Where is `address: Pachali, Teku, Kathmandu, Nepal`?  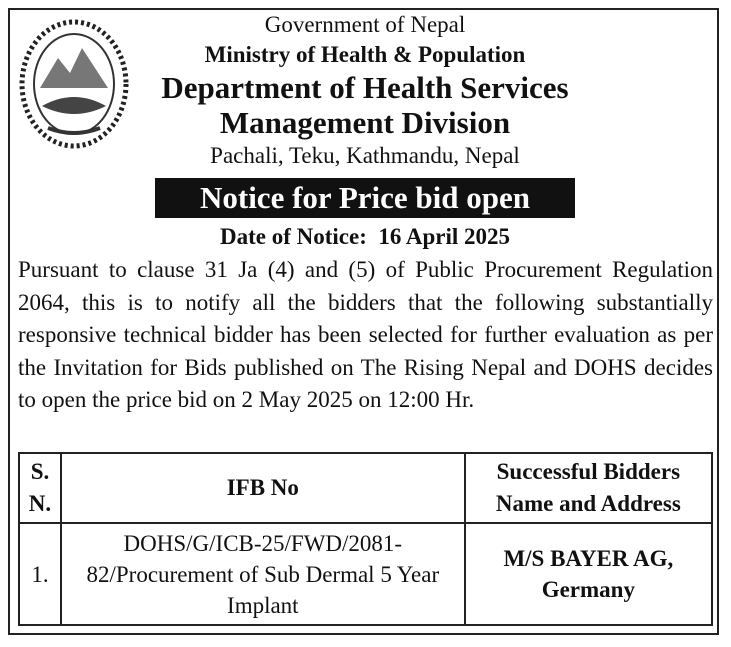 address: Pachali, Teku, Kathmandu, Nepal is located at coordinates (365, 155).